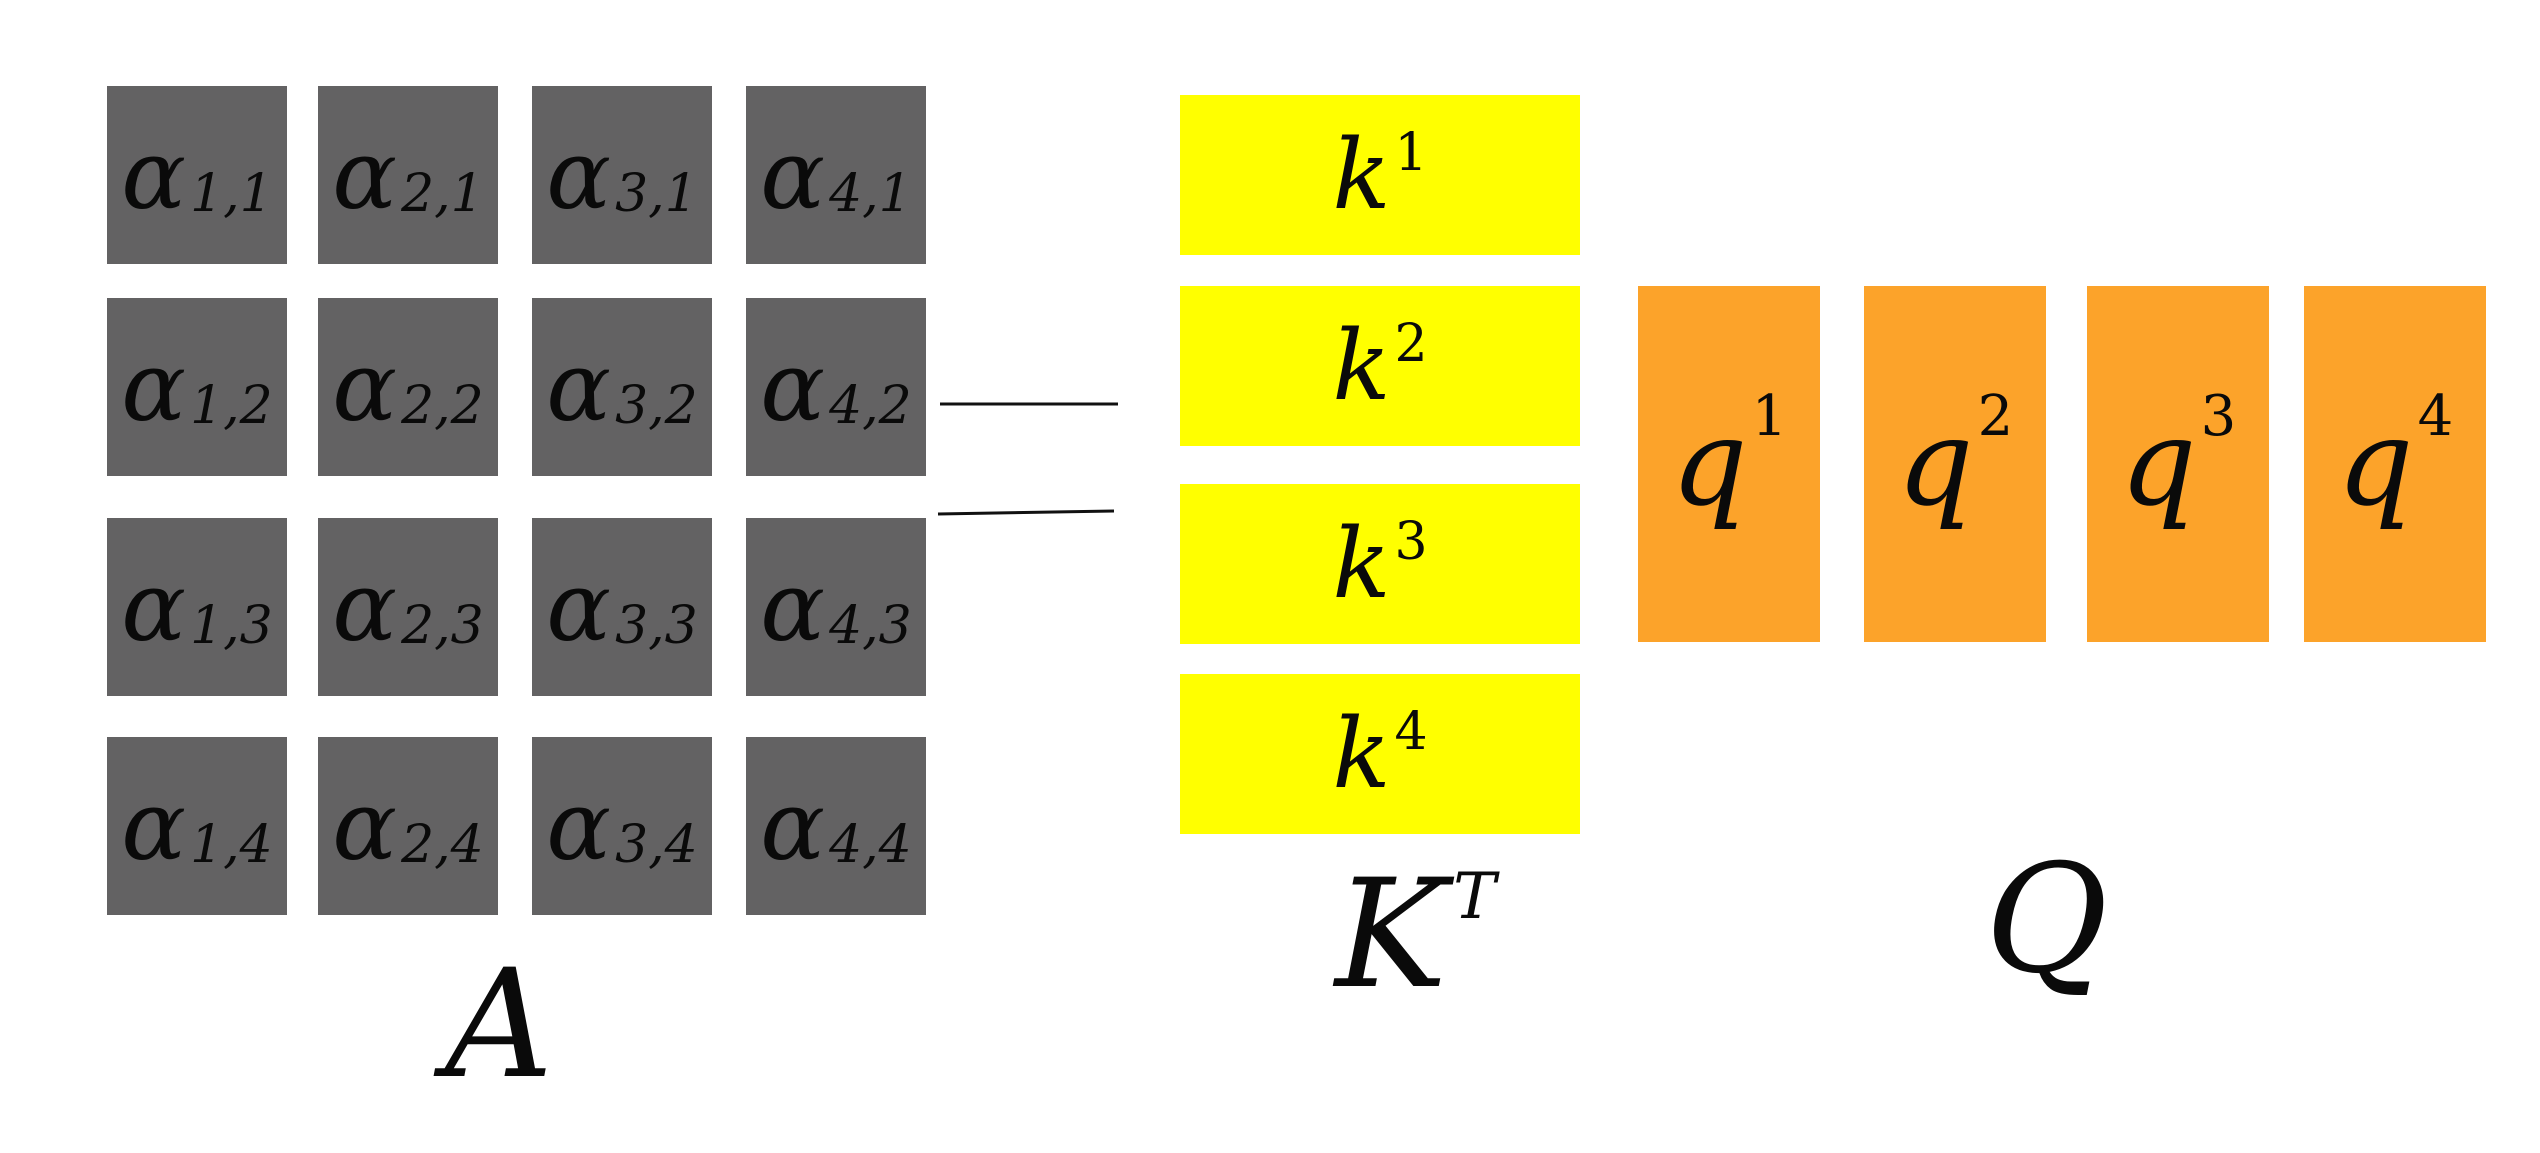 This screenshot has height=1153, width=2540. I want to click on a-cell: α 1,4, so click(197, 826).